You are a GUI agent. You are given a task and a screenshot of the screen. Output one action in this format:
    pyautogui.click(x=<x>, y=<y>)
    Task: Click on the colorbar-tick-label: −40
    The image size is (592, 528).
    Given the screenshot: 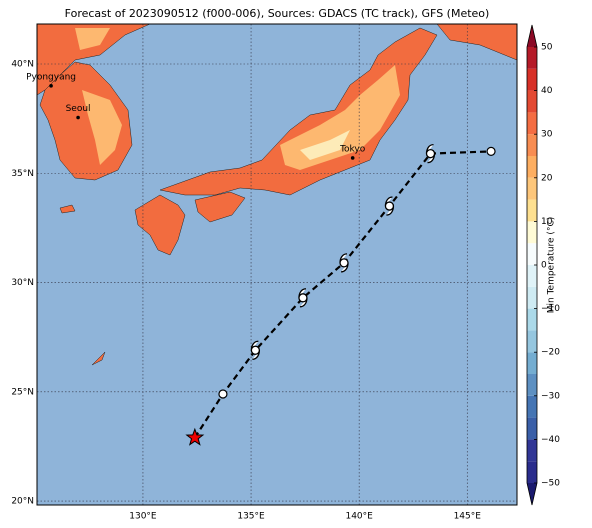 What is the action you would take?
    pyautogui.click(x=550, y=440)
    